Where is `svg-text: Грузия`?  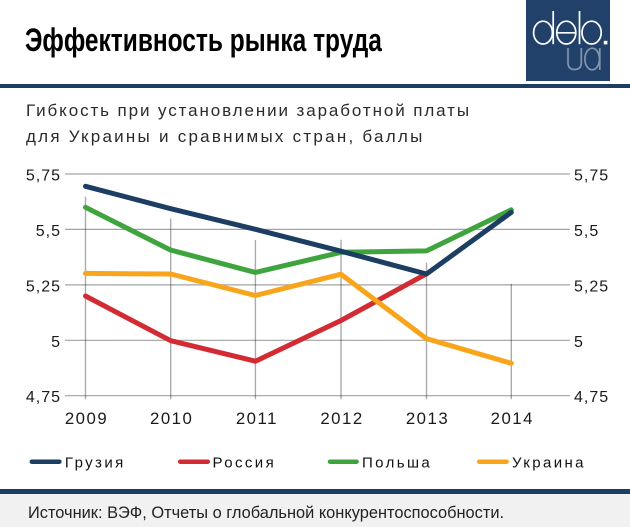 svg-text: Грузия is located at coordinates (95, 462).